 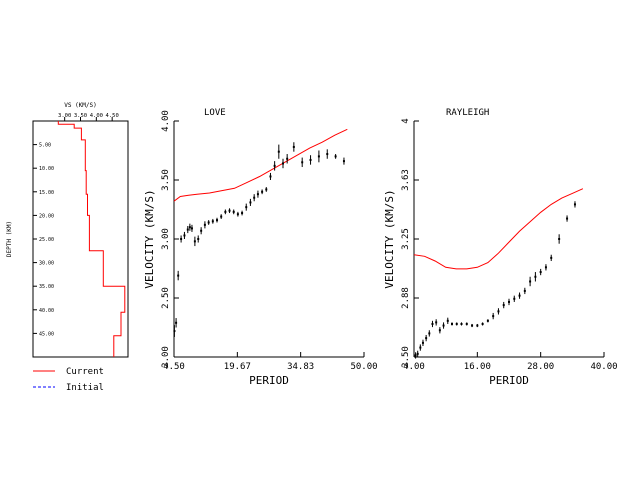 I want to click on model-x-tick-label: 4.50, so click(x=112, y=116).